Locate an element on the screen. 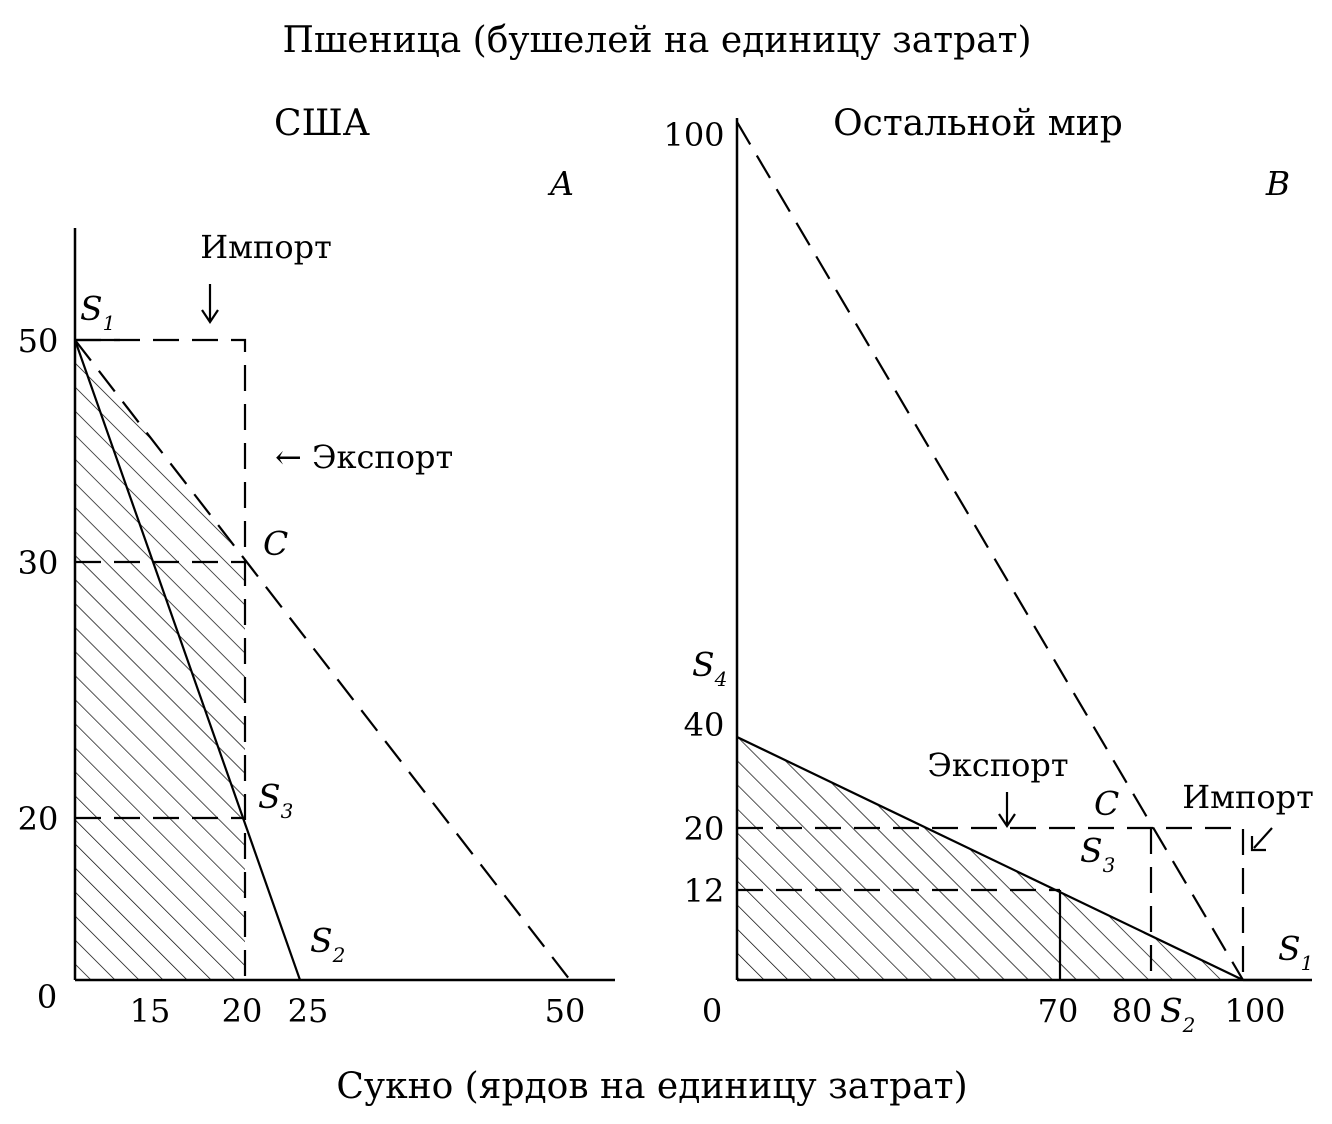 The image size is (1332, 1124). panel-b-title: Остальной мир is located at coordinates (978, 123).